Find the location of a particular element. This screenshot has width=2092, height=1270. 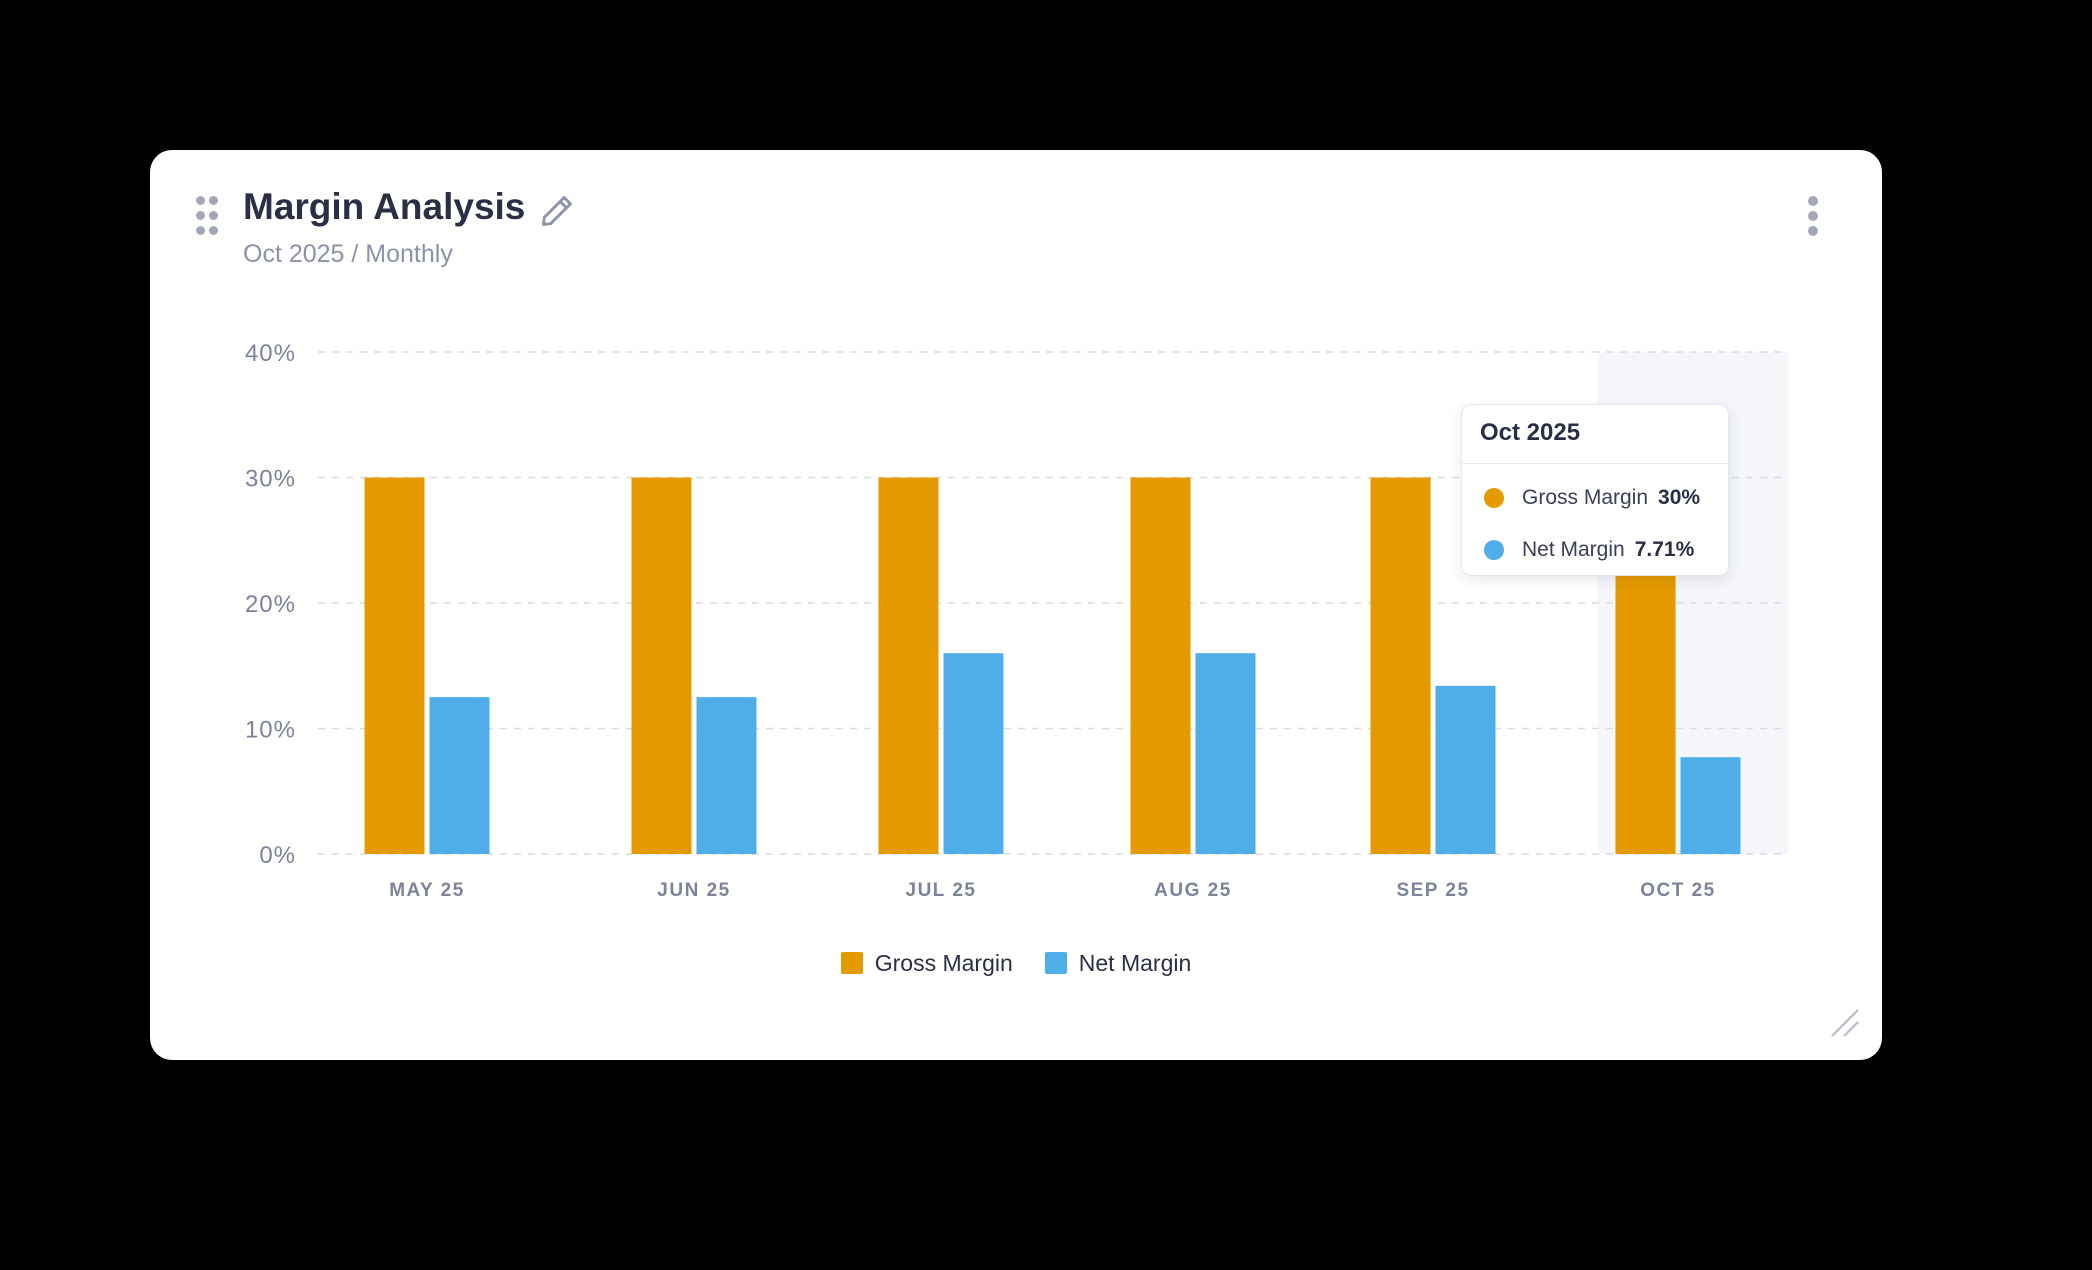

tooltip-row-gross-margin: Gross Margin 30% is located at coordinates (1592, 498).